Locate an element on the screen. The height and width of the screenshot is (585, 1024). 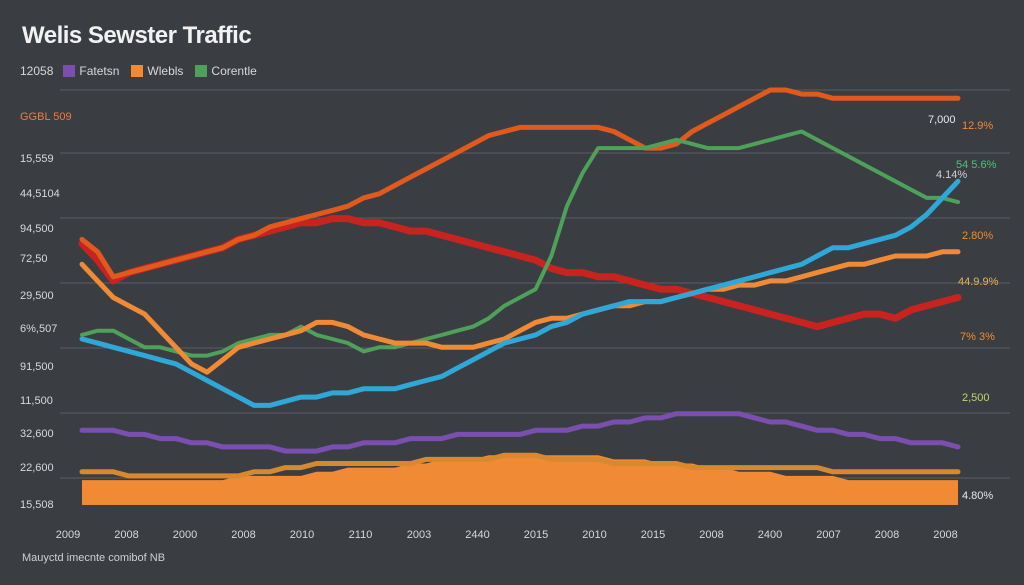
right-label: 2.80% is located at coordinates (977, 236).